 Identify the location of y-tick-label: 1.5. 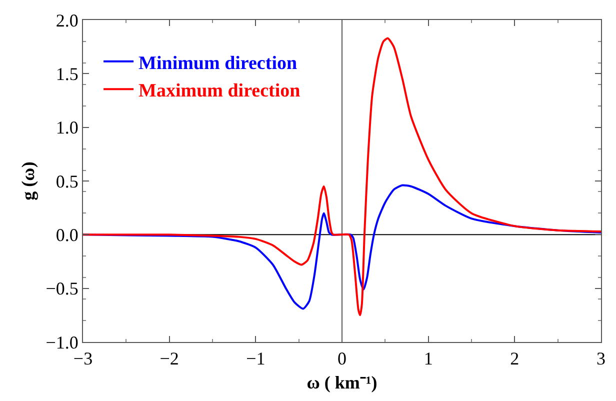
(67, 74).